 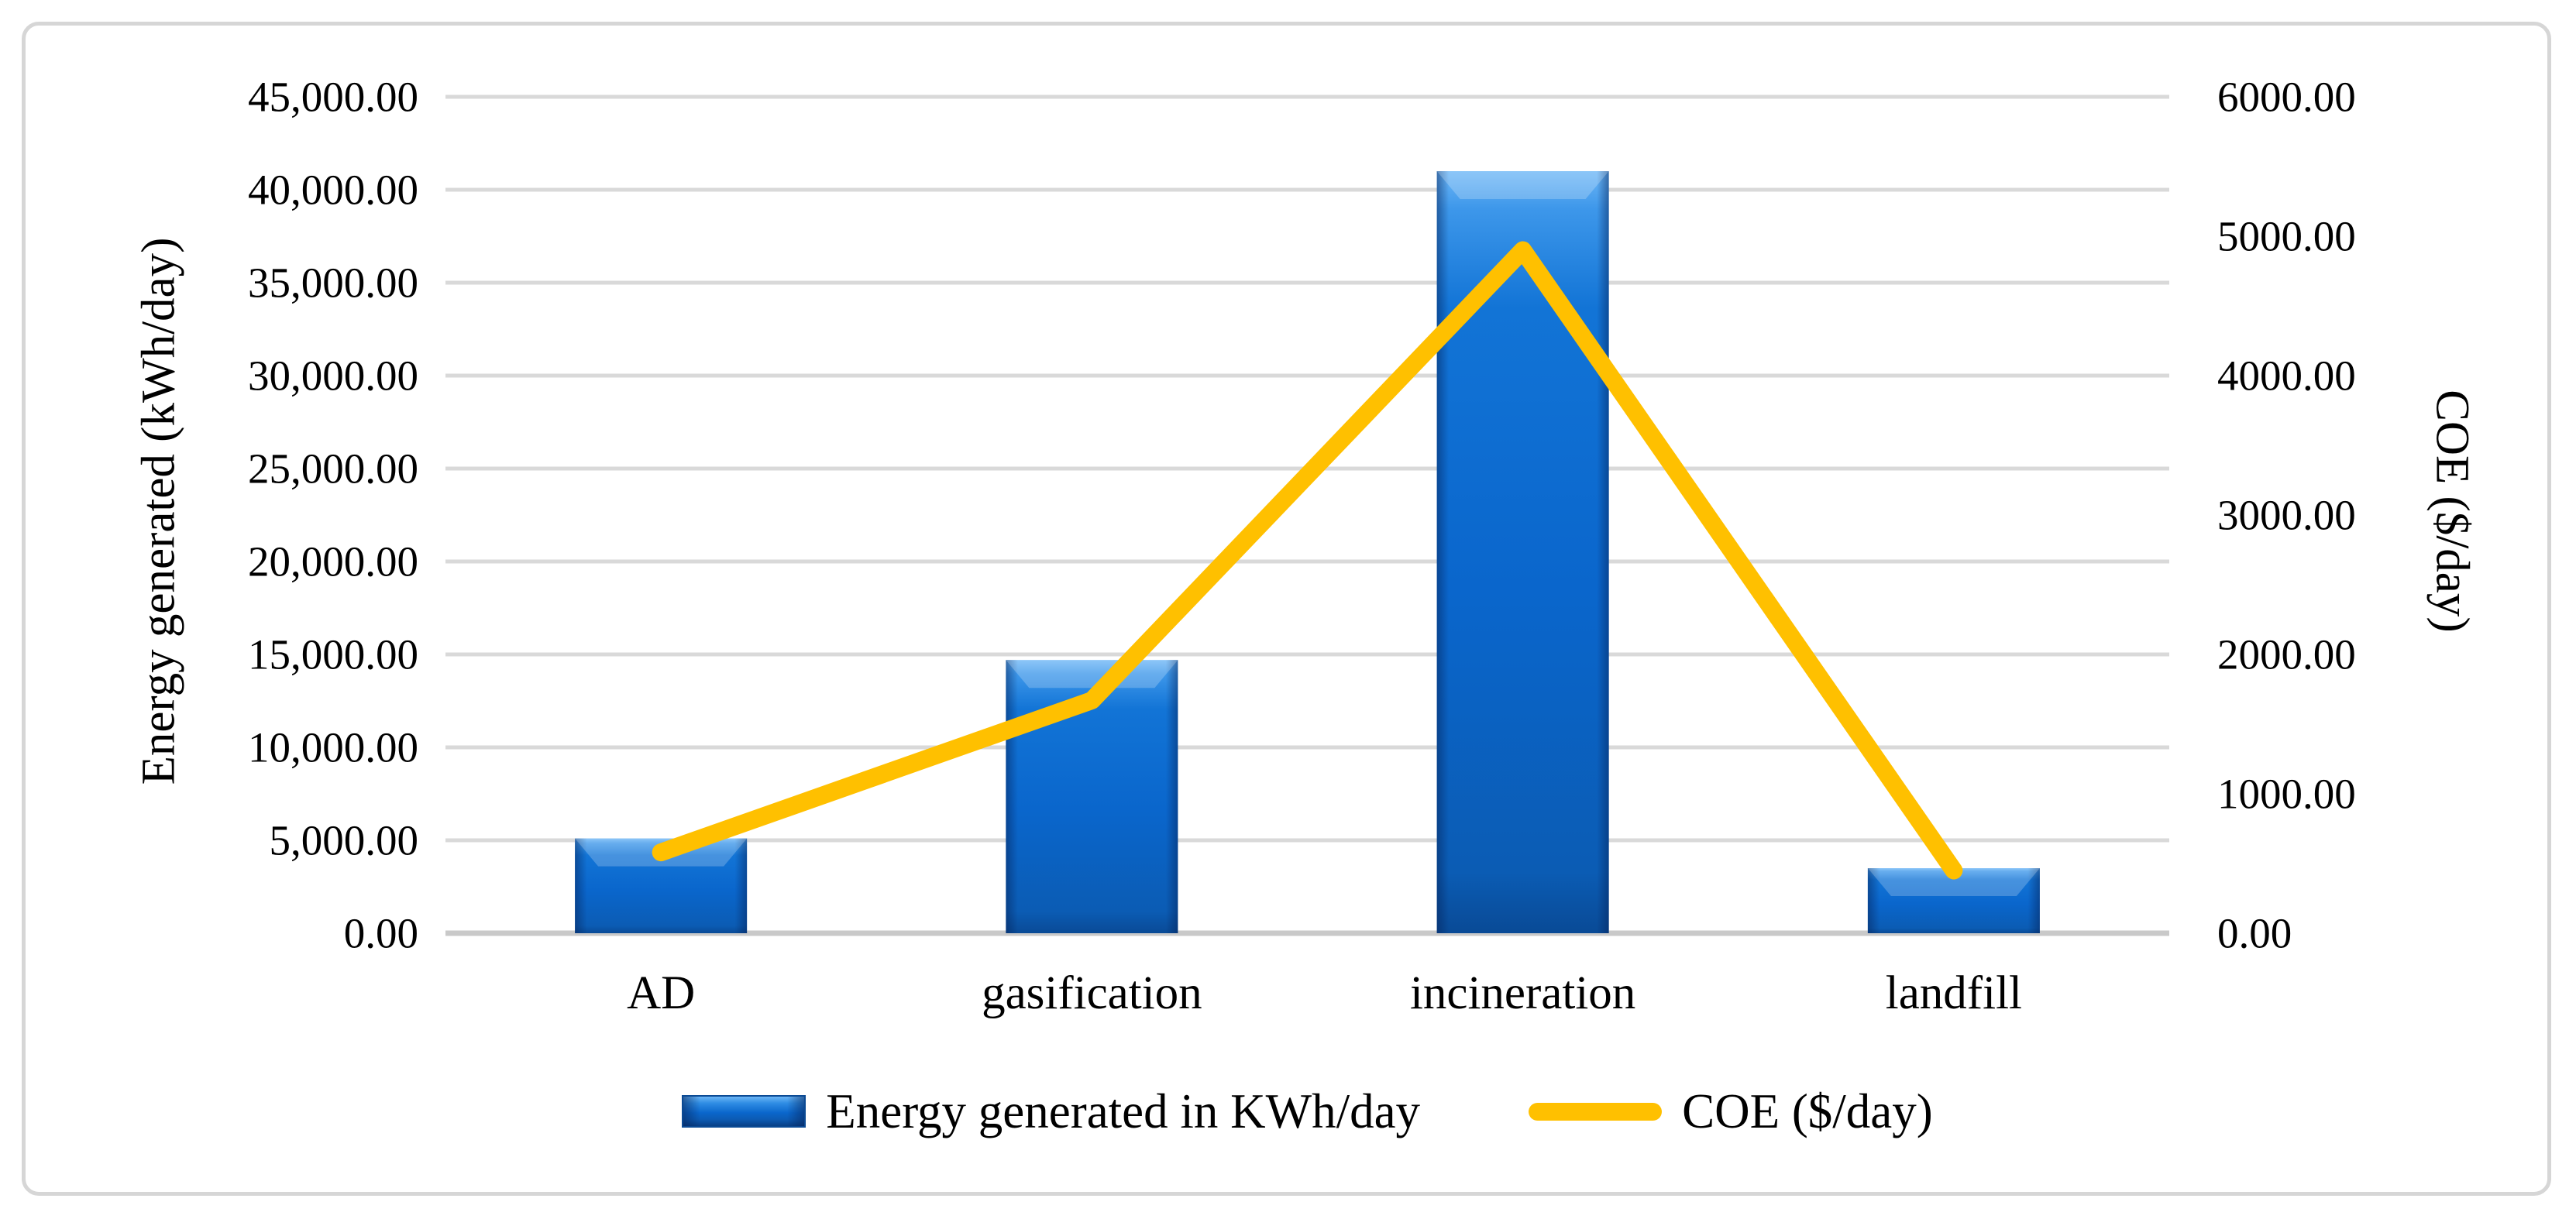 I want to click on legend-line-label: COE ($/day), so click(x=1807, y=1110).